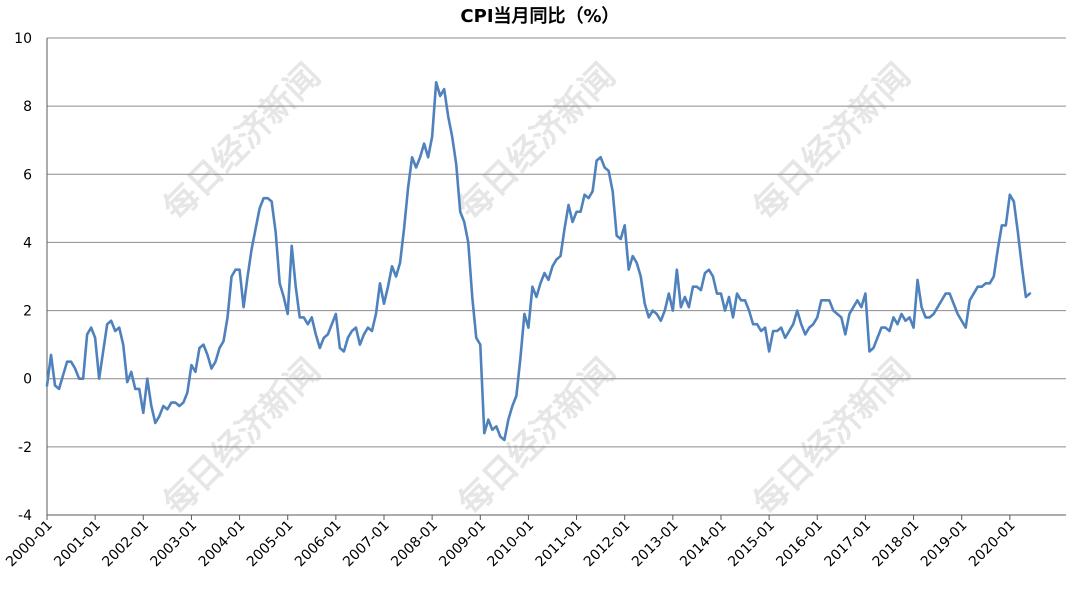  I want to click on x-tick-label: 2000-01, so click(29, 544).